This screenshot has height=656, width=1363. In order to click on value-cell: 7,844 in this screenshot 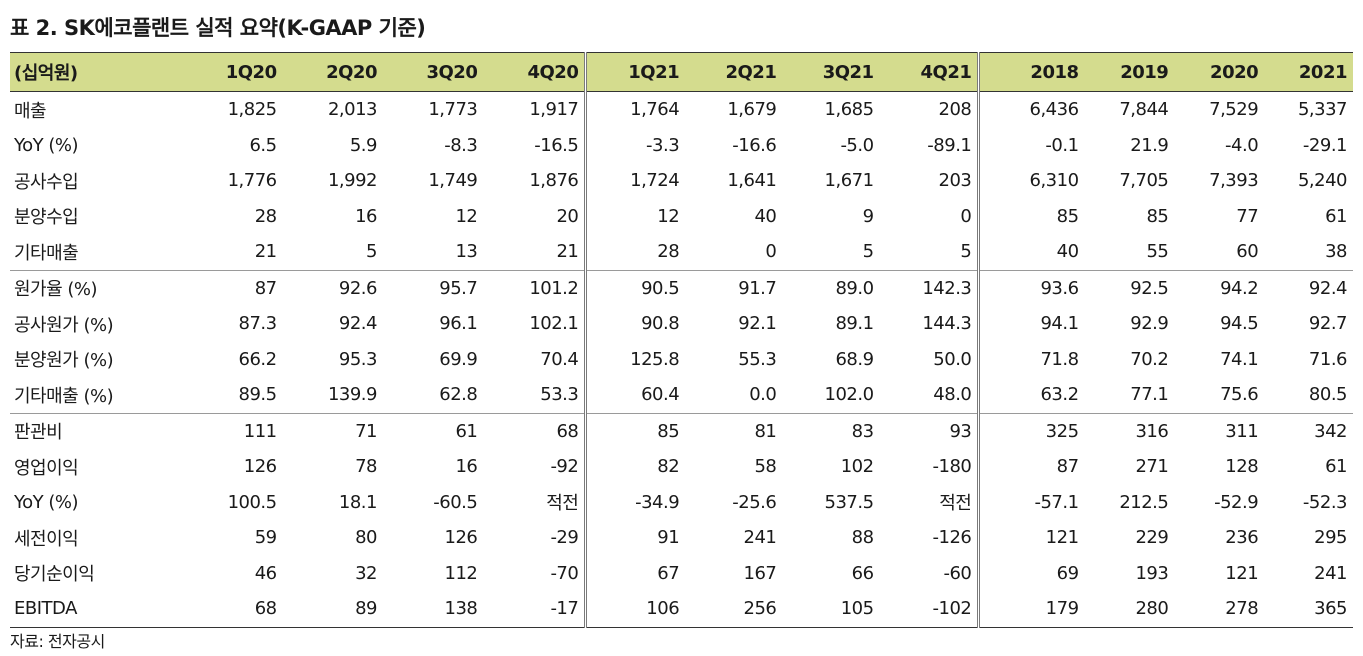, I will do `click(1144, 110)`.